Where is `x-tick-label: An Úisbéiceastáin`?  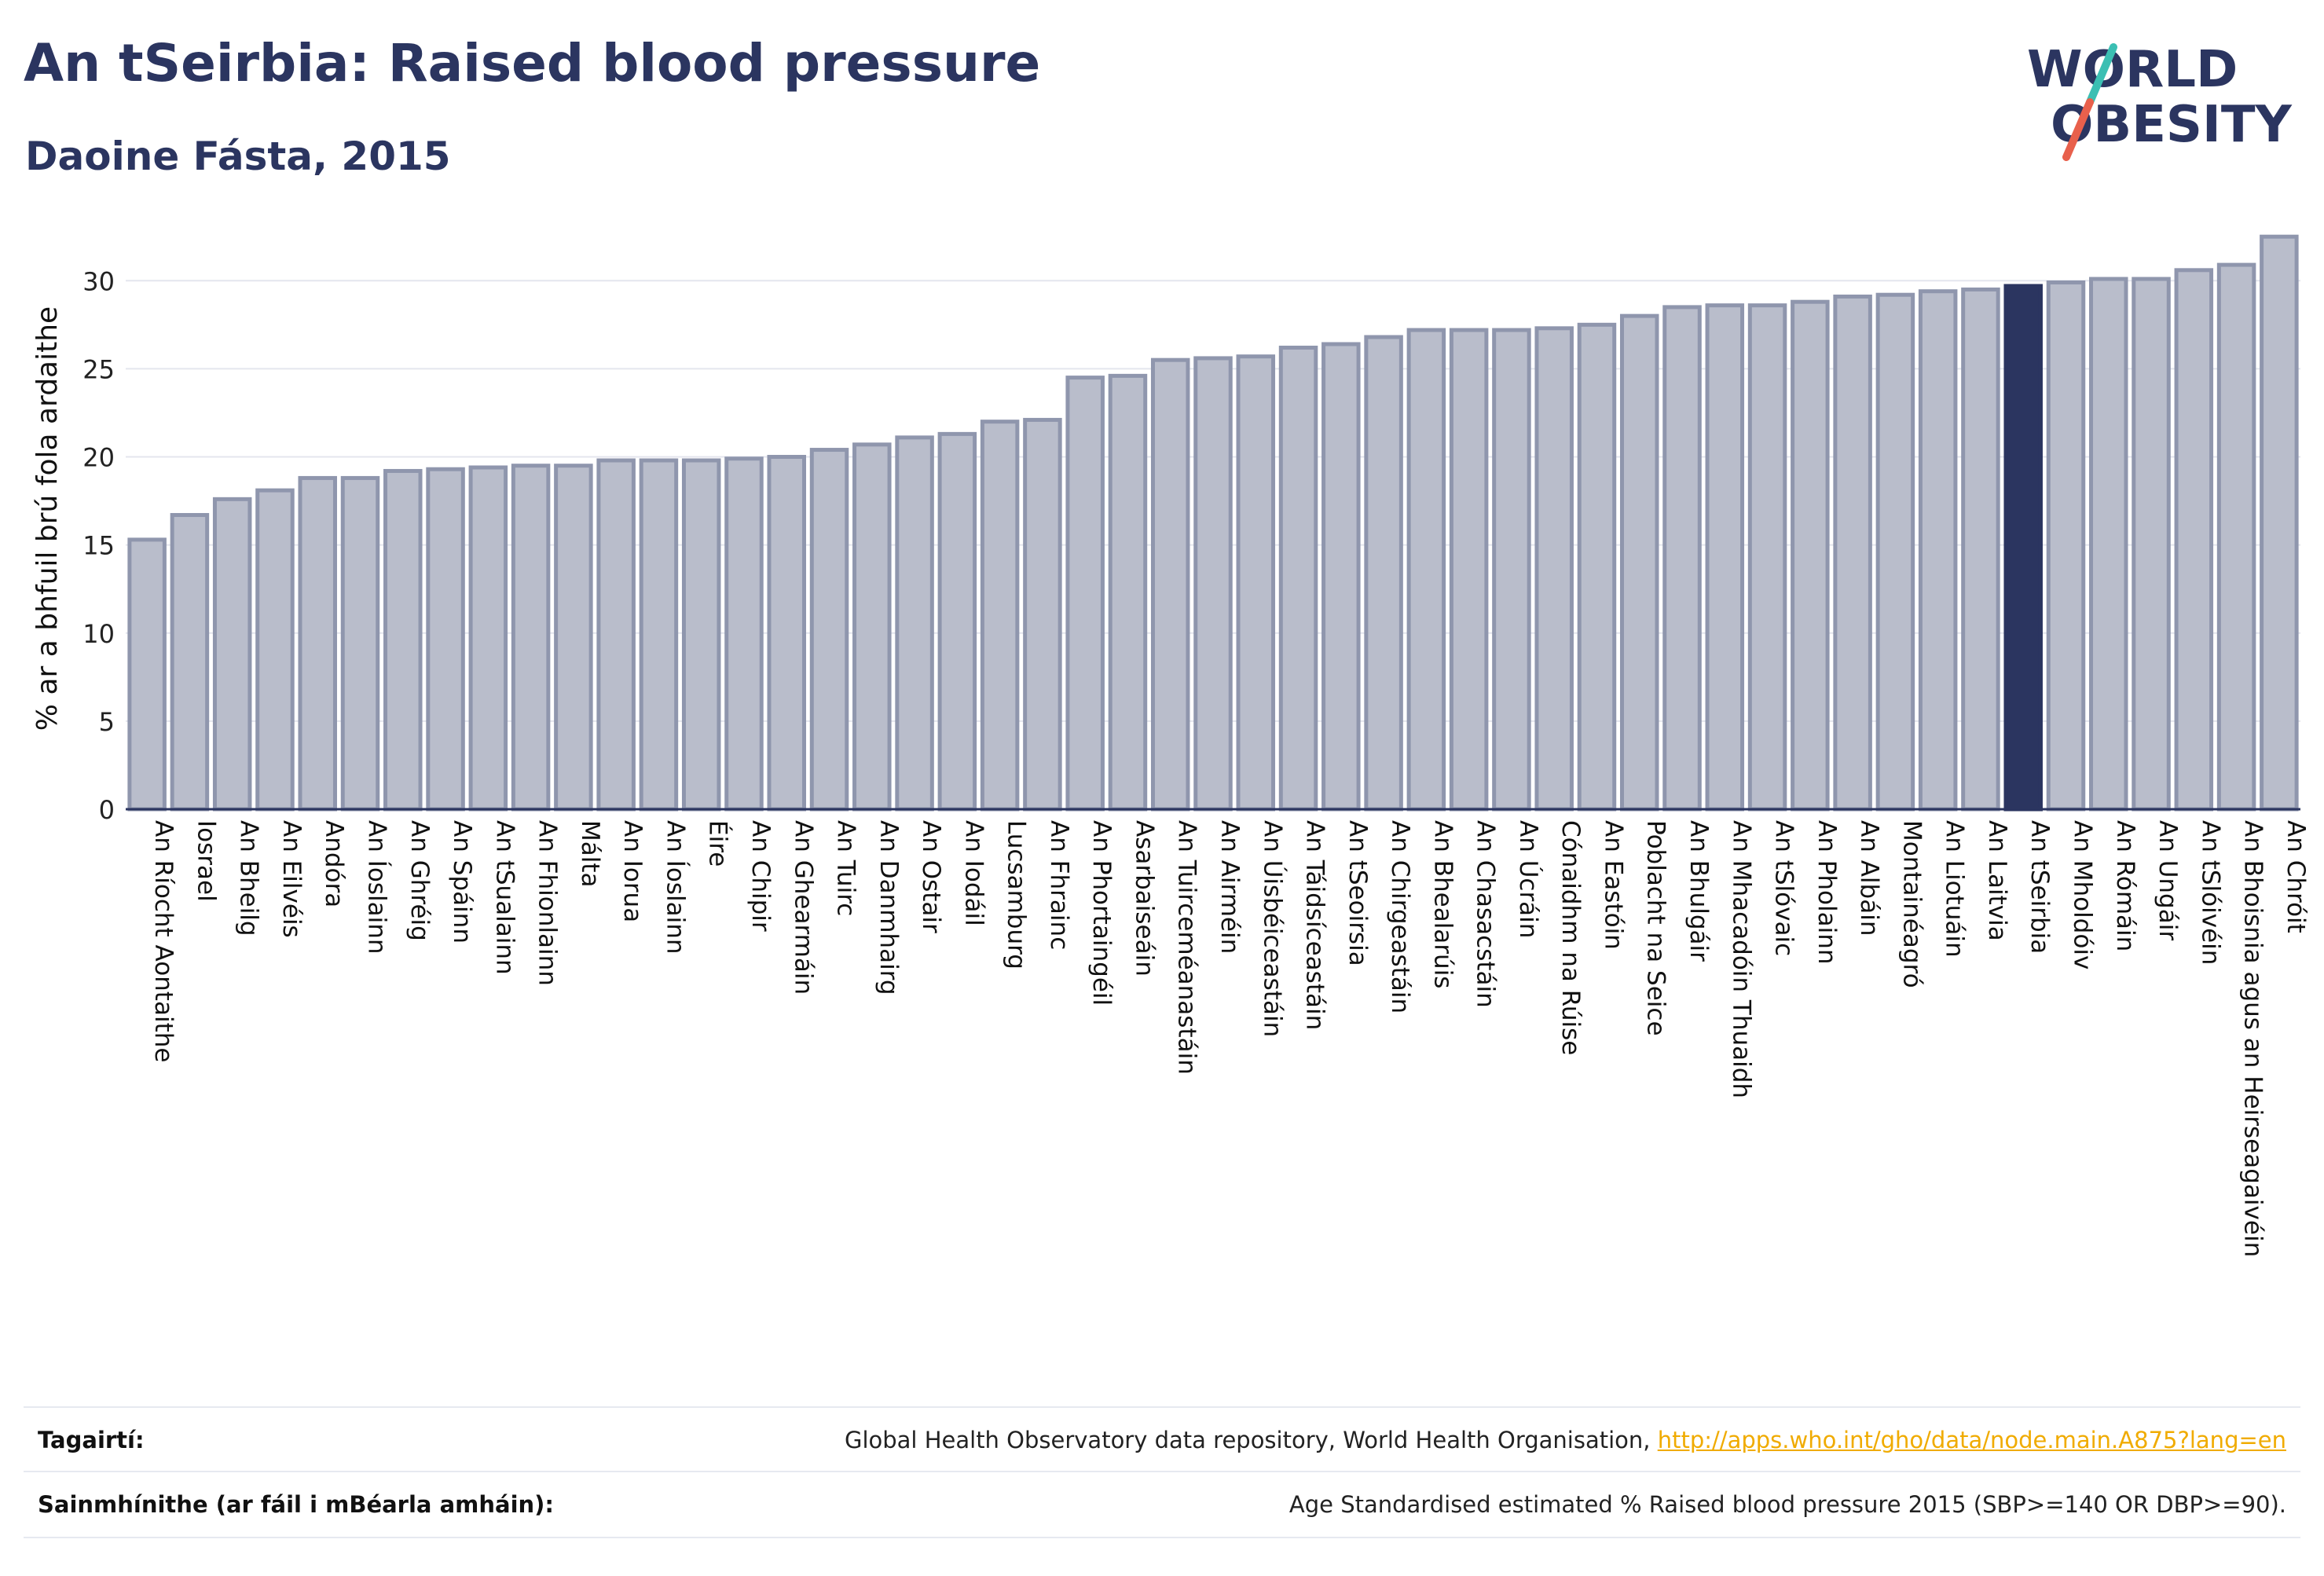 x-tick-label: An Úisbéiceastáin is located at coordinates (1272, 928).